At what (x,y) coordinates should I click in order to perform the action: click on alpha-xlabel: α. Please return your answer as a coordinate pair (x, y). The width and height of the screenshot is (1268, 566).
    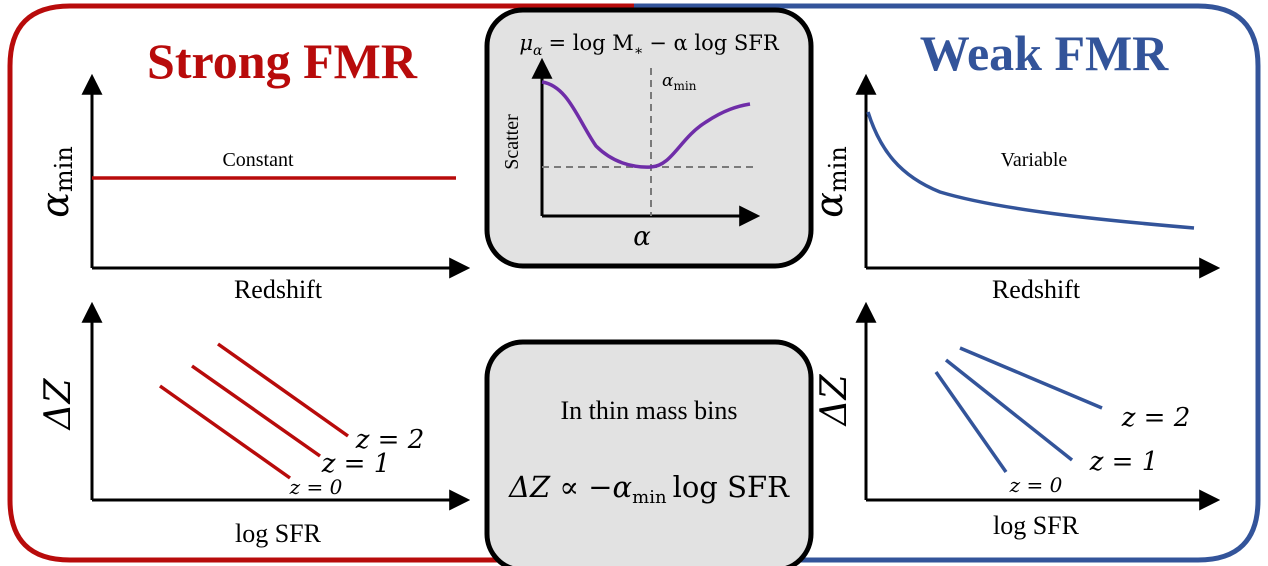
    Looking at the image, I should click on (642, 237).